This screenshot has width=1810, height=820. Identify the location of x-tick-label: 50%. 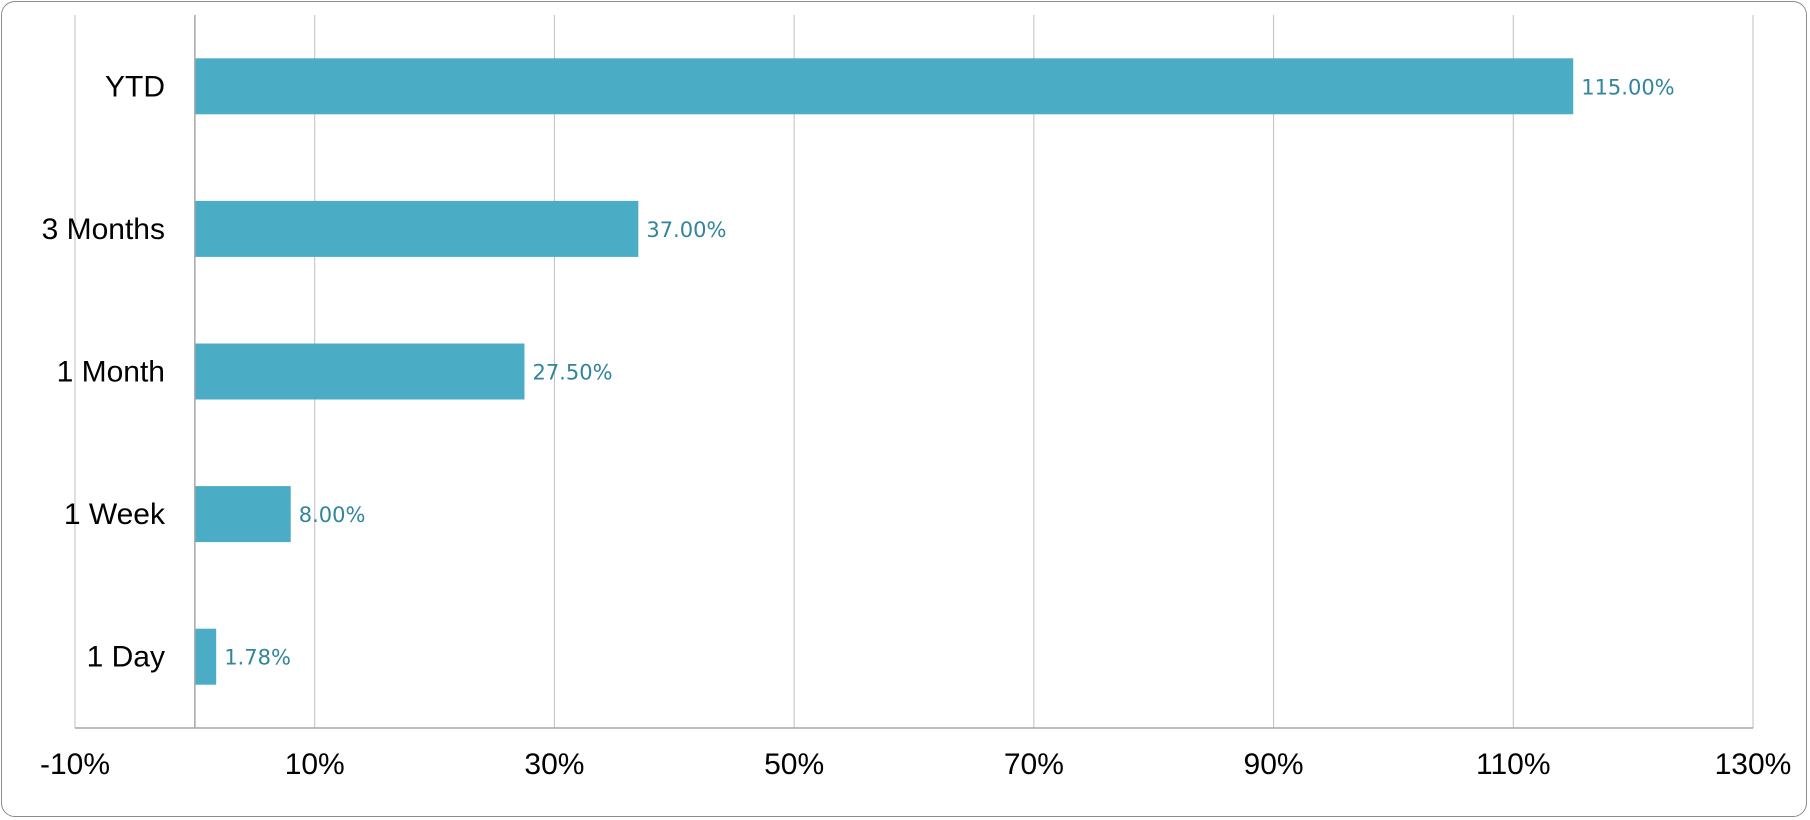
(794, 764).